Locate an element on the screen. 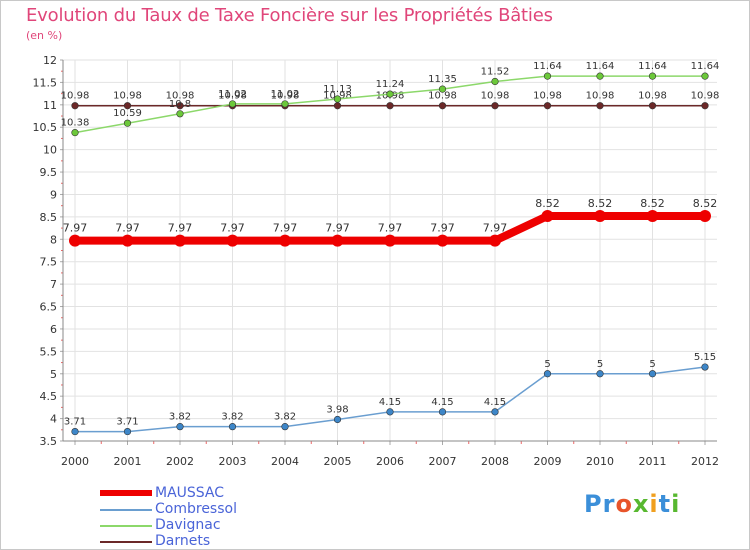 Image resolution: width=750 pixels, height=550 pixels. legend-swatch-combressol is located at coordinates (126, 510).